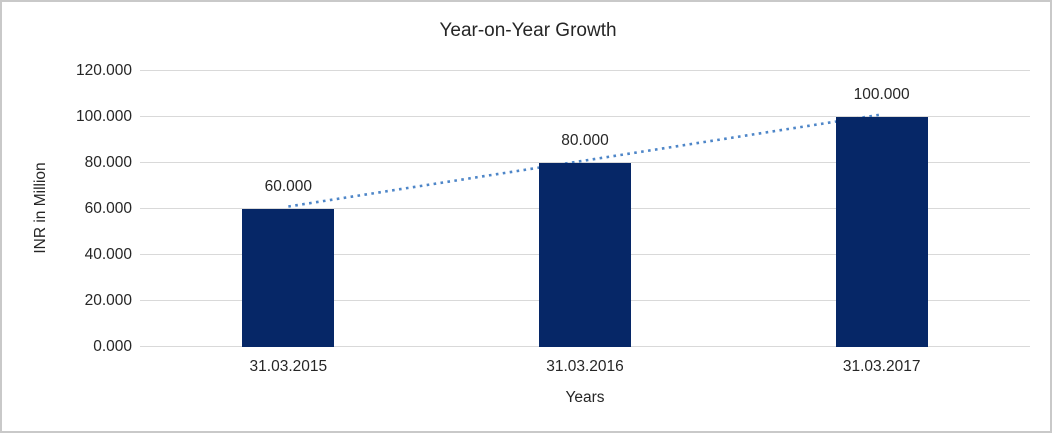  Describe the element at coordinates (103, 70) in the screenshot. I see `y-tick-label: 120.000` at that location.